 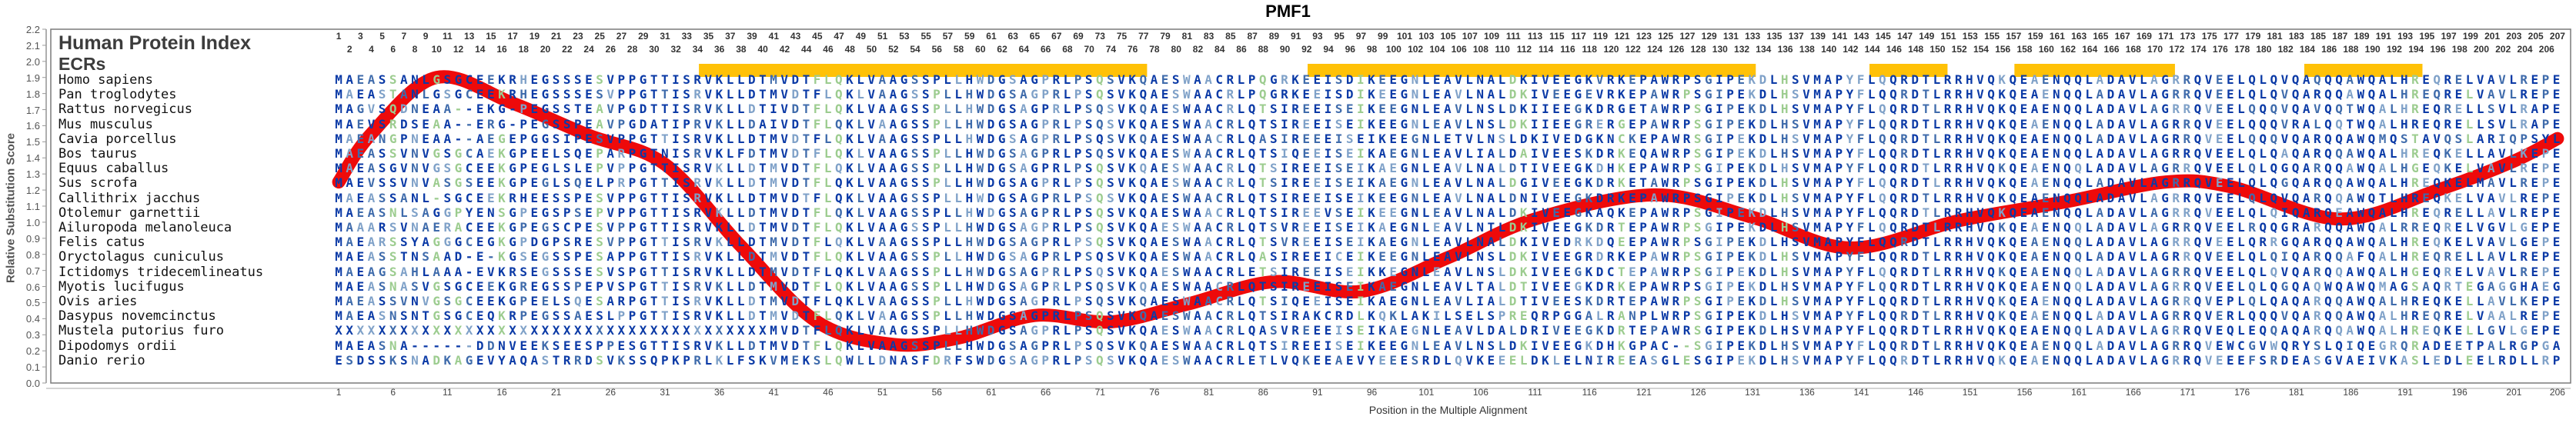 I want to click on residue: Y, so click(x=1850, y=124).